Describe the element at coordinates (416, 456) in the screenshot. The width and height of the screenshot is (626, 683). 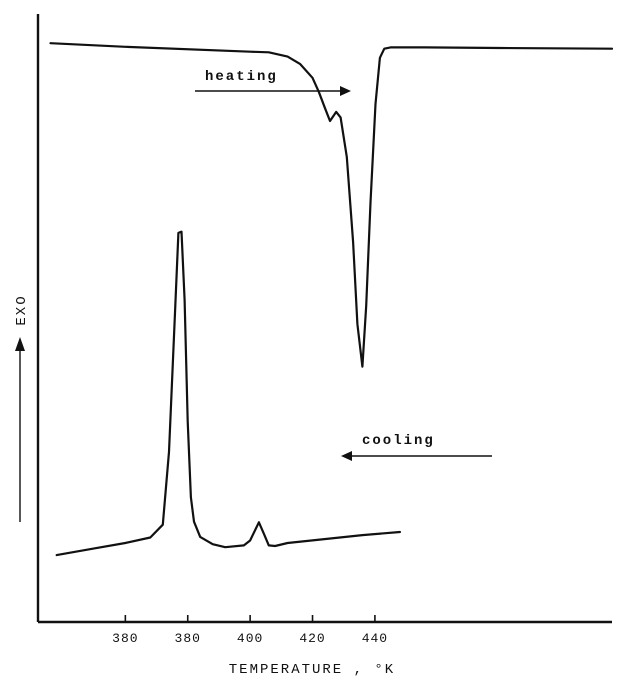
I see `cooling-arrow` at that location.